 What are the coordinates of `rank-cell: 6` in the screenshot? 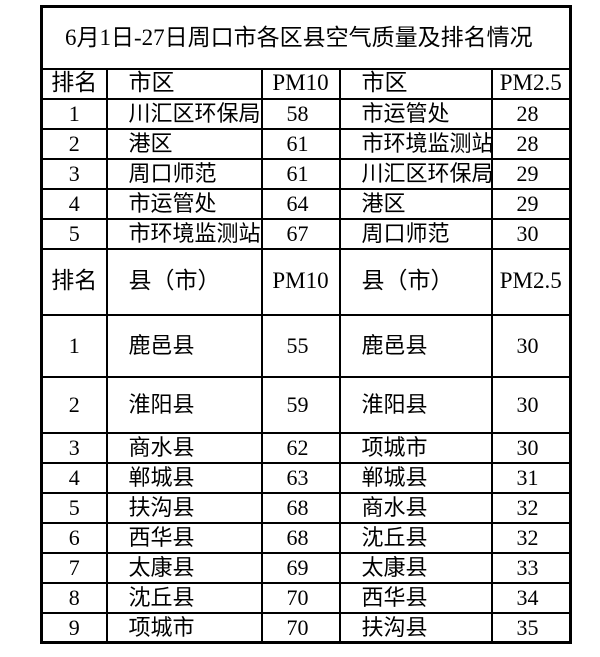 It's located at (74, 537).